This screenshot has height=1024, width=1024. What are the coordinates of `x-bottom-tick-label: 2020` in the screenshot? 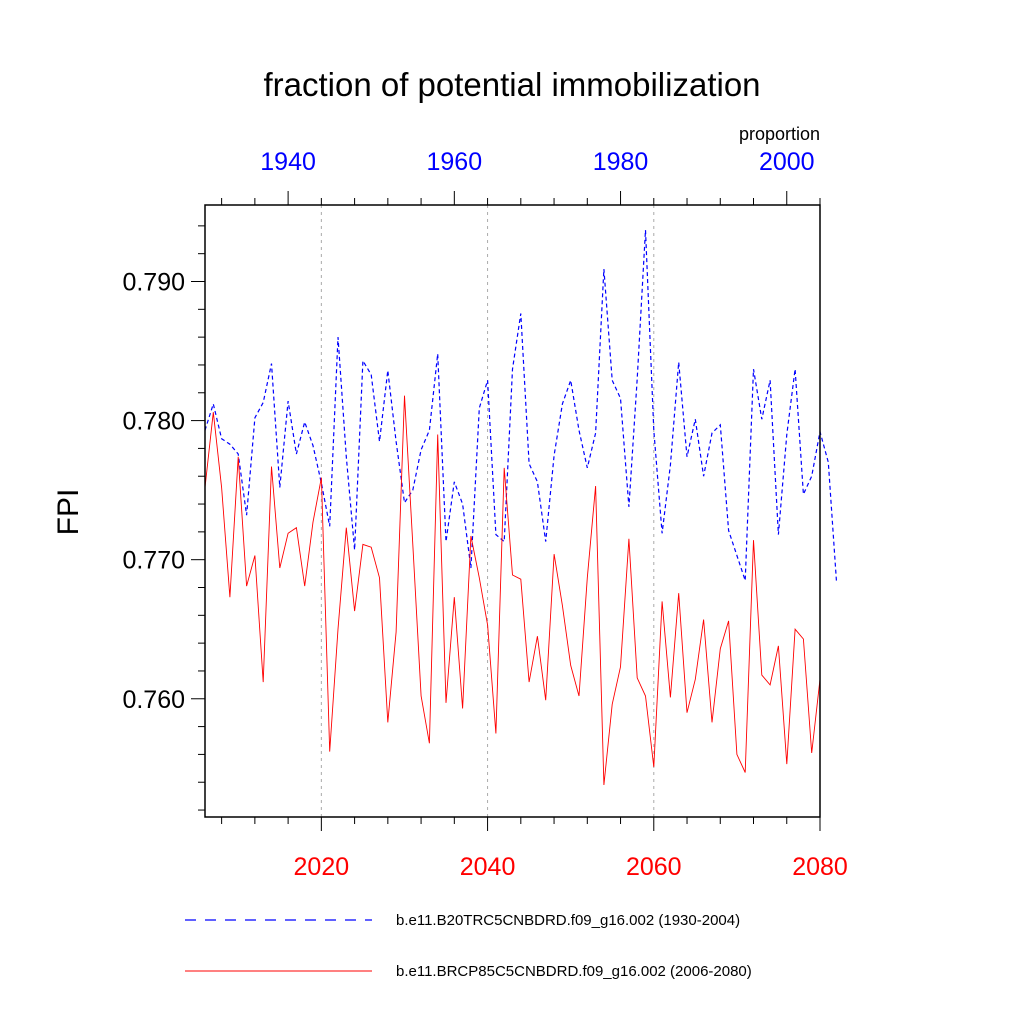 It's located at (322, 867).